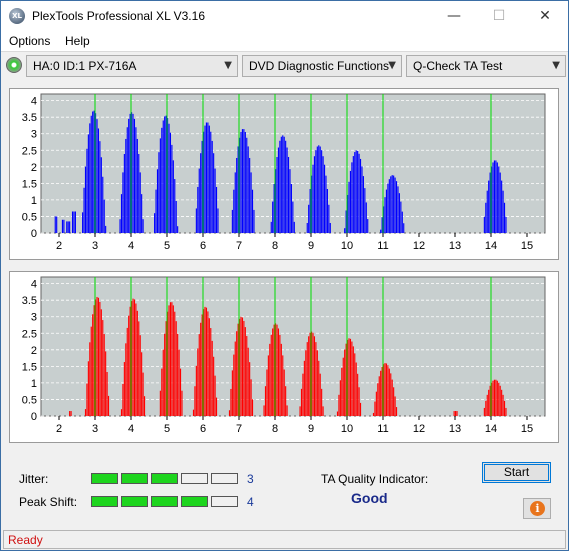 The height and width of the screenshot is (551, 569). What do you see at coordinates (30, 41) in the screenshot?
I see `menu-options: Options` at bounding box center [30, 41].